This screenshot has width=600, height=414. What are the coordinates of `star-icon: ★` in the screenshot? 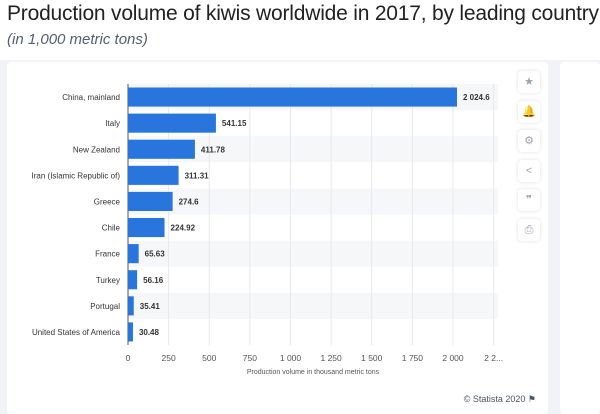 It's located at (529, 82).